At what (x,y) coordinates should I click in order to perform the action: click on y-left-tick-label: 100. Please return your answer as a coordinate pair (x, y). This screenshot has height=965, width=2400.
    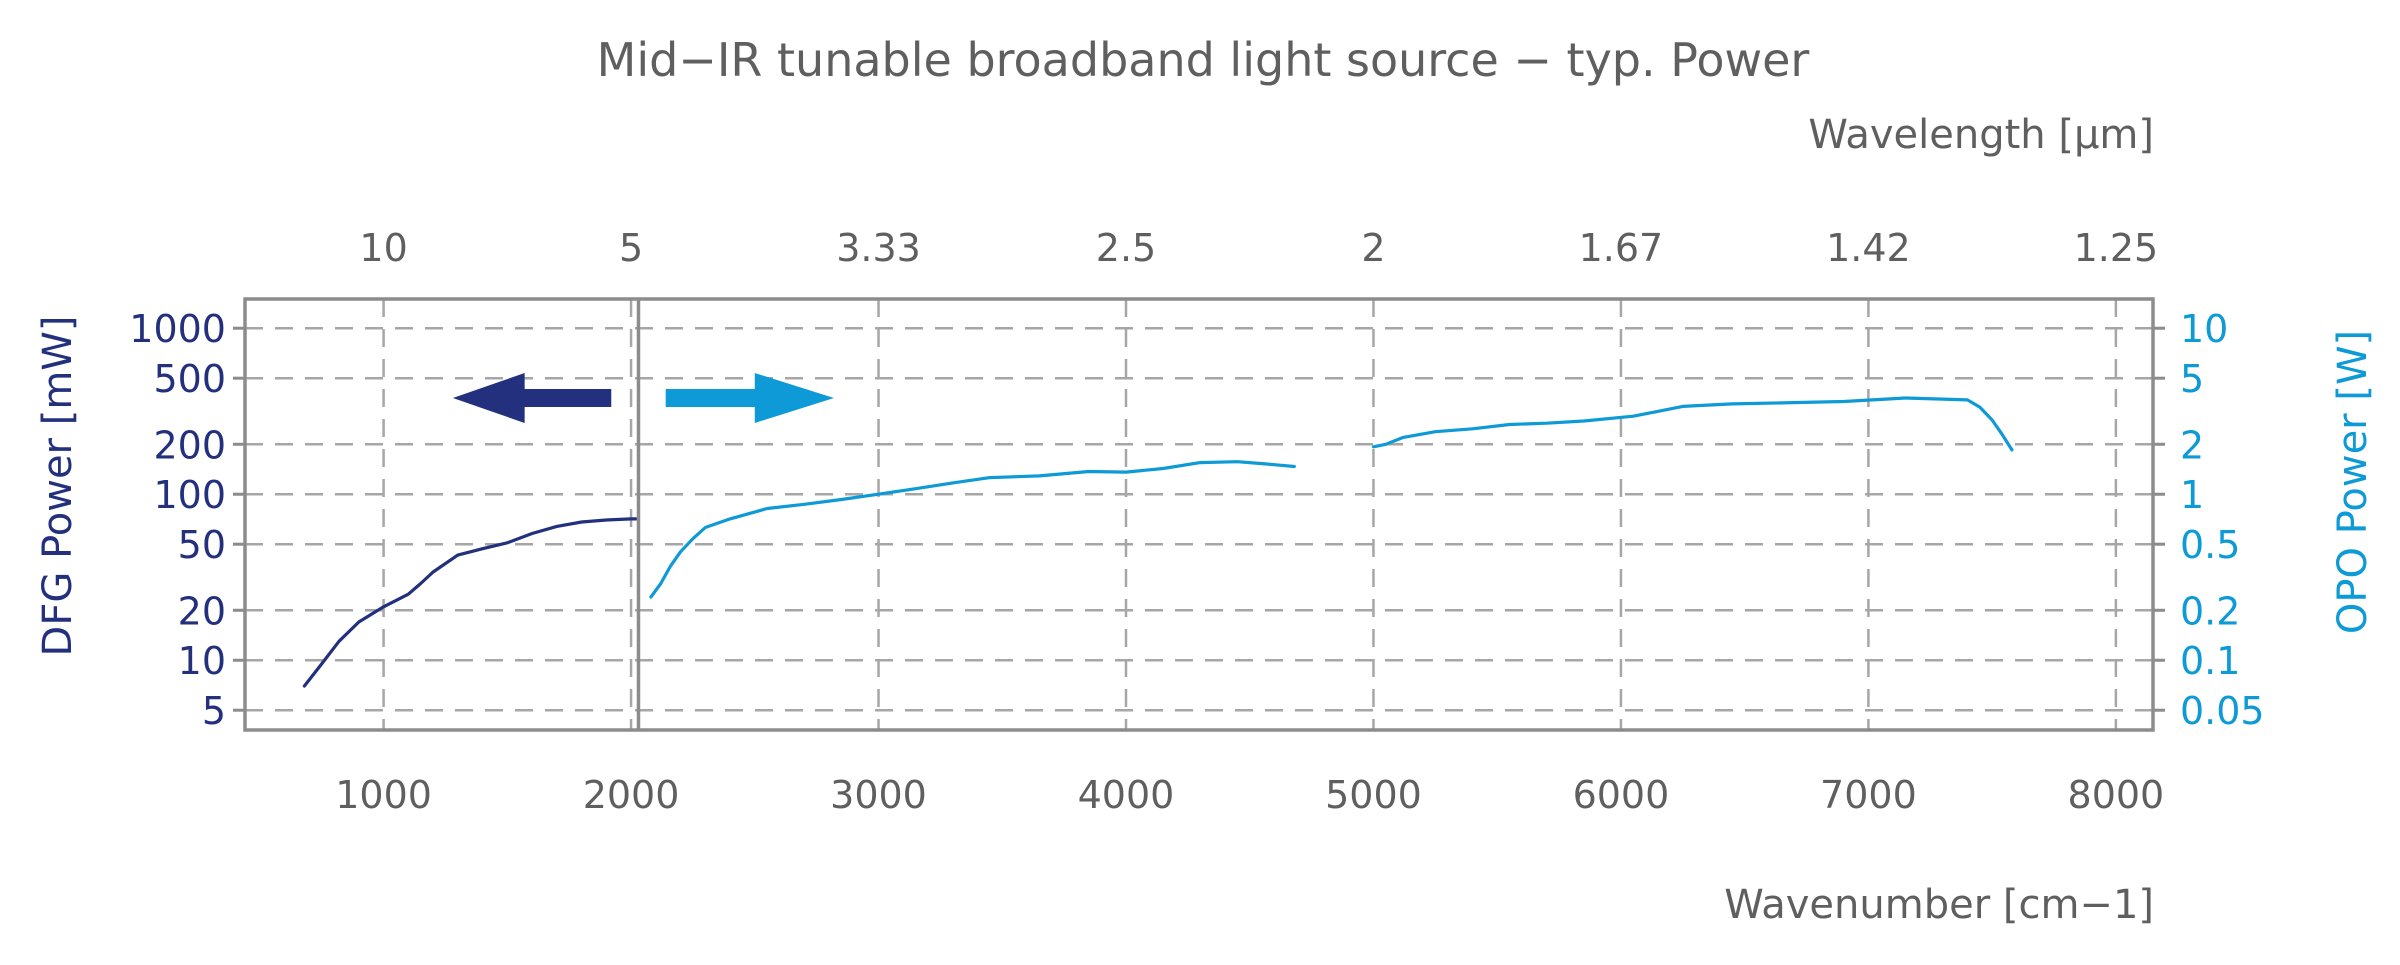
    Looking at the image, I should click on (189, 495).